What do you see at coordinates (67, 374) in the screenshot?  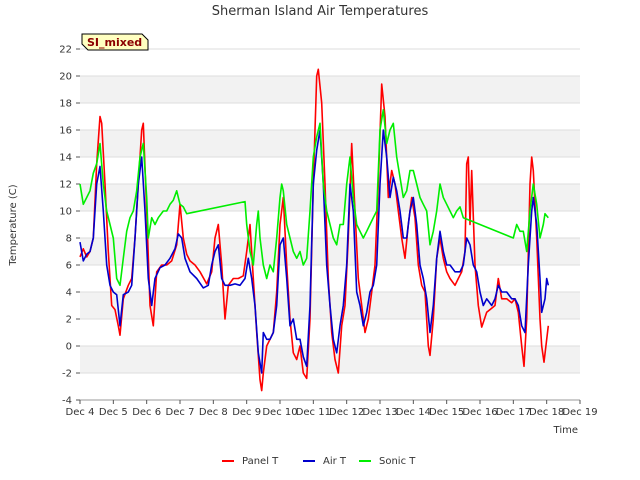 I see `y-tick-label: -2` at bounding box center [67, 374].